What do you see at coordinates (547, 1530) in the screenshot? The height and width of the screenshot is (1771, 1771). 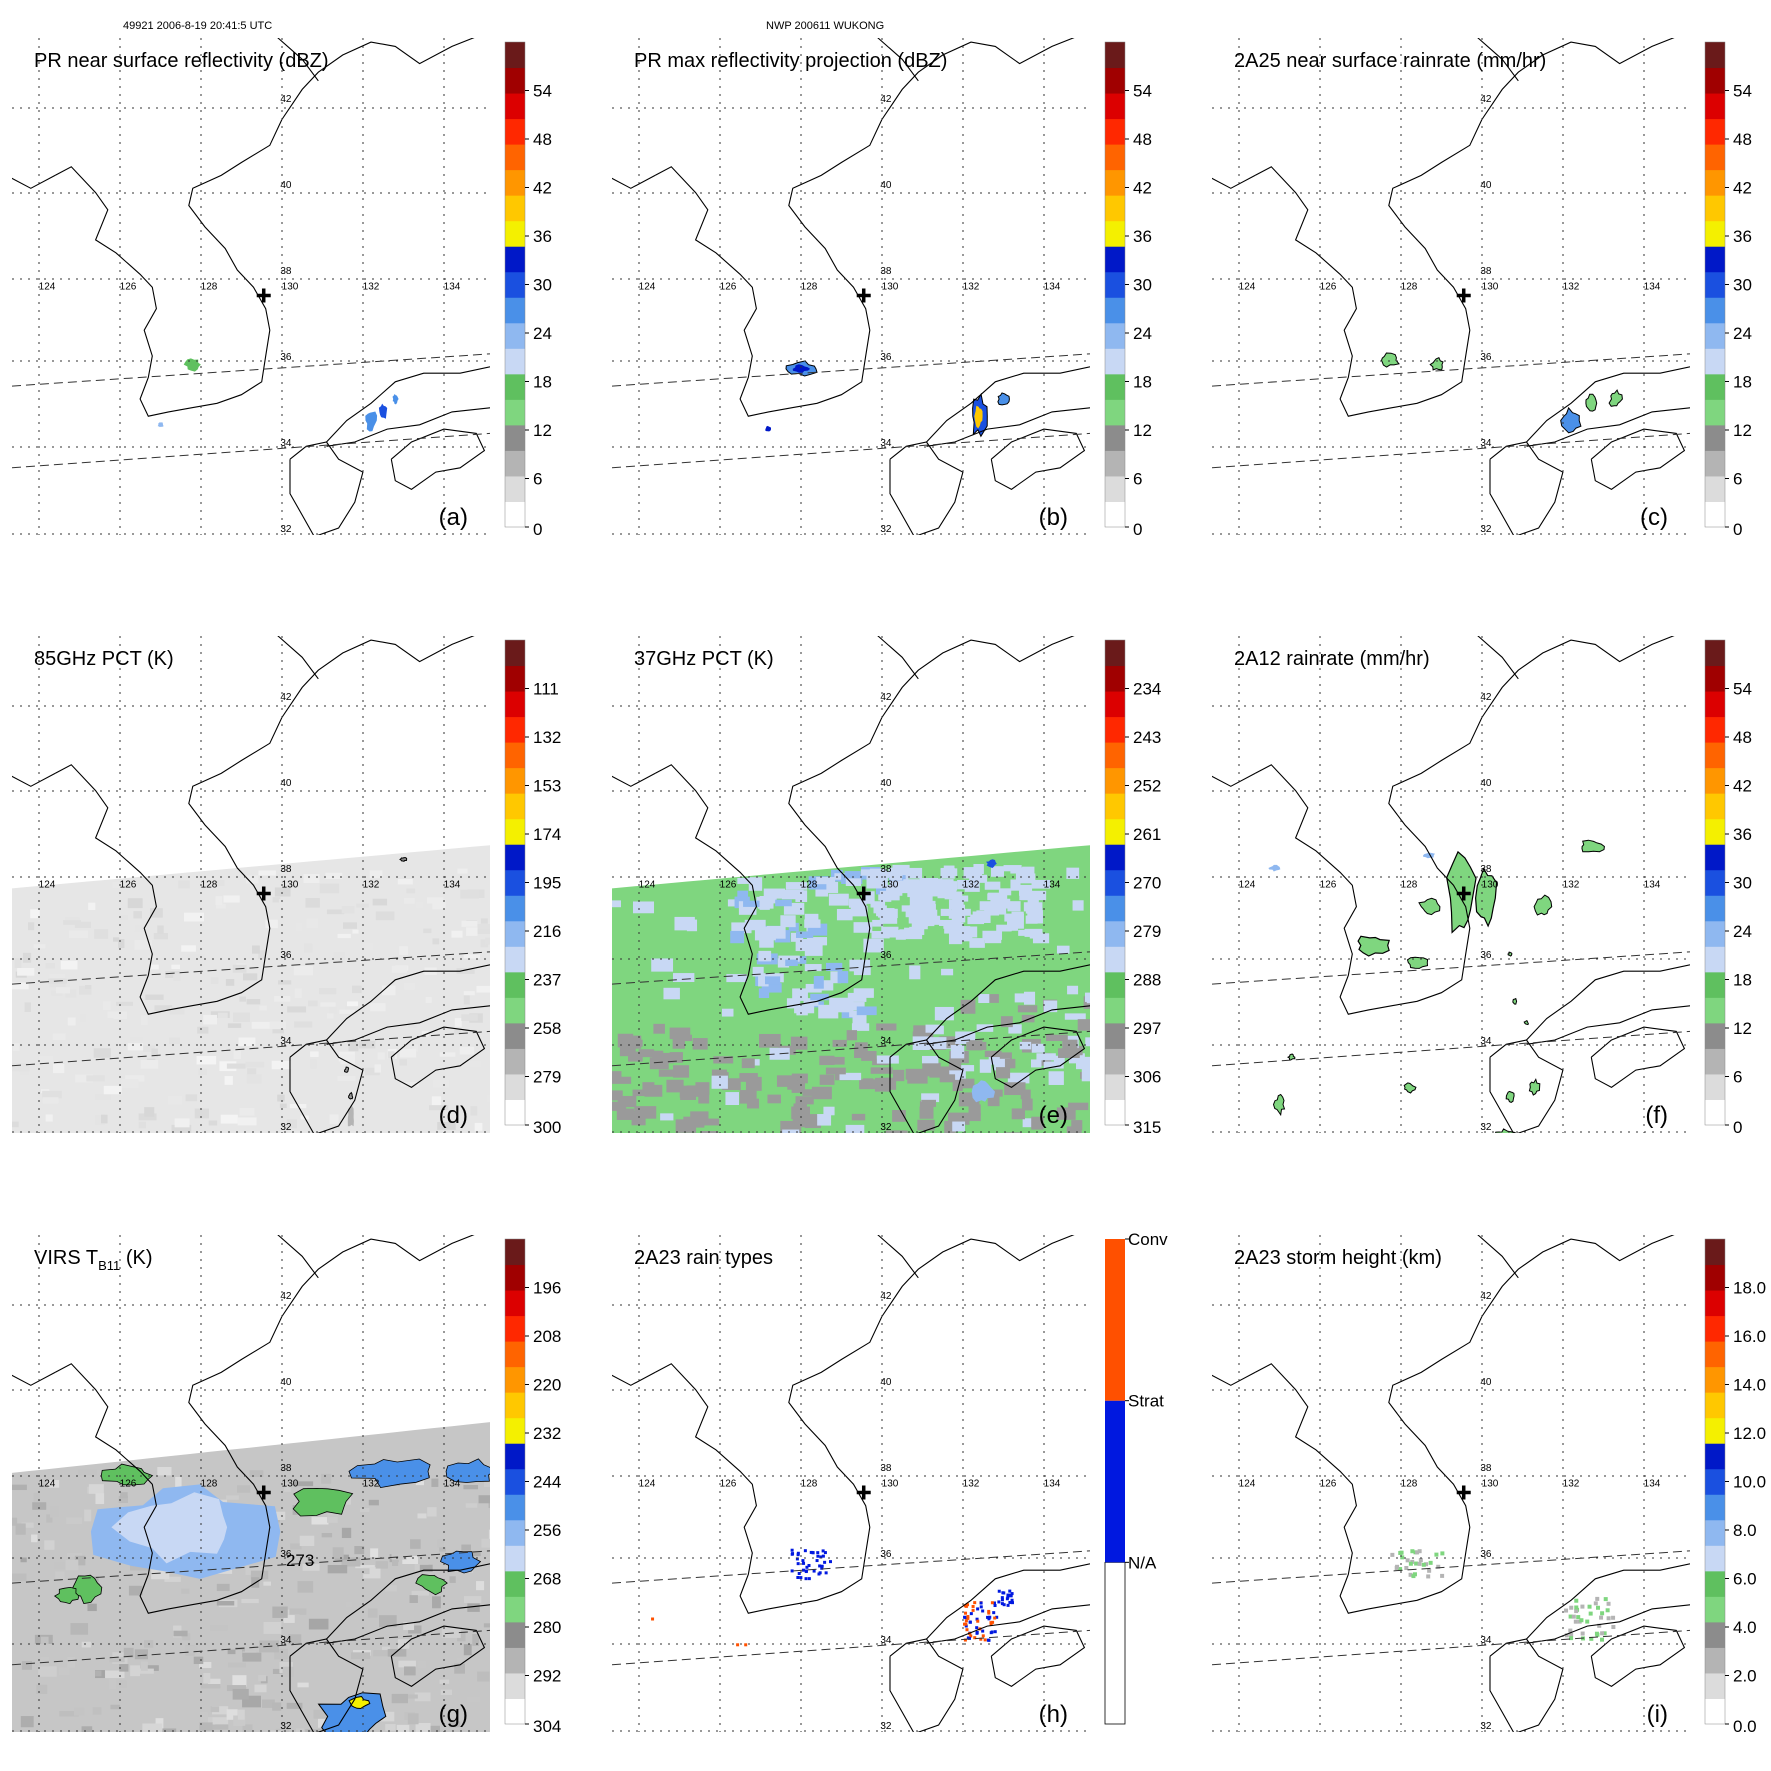 I see `colorbar-label: 256` at bounding box center [547, 1530].